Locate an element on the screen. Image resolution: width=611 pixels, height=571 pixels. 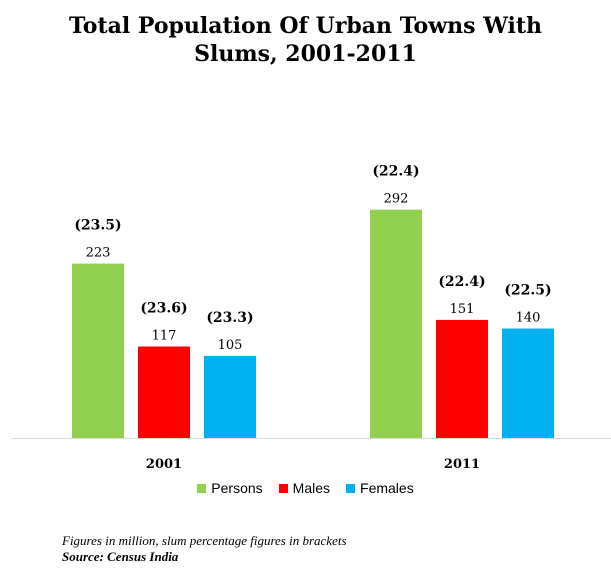
data-label-females-2001: 105 is located at coordinates (230, 345).